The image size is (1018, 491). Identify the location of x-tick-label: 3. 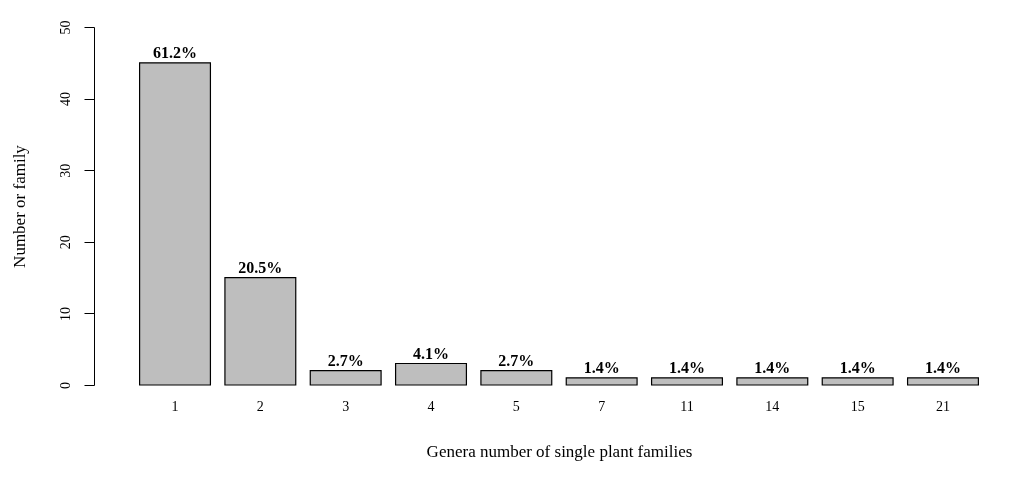
(346, 406).